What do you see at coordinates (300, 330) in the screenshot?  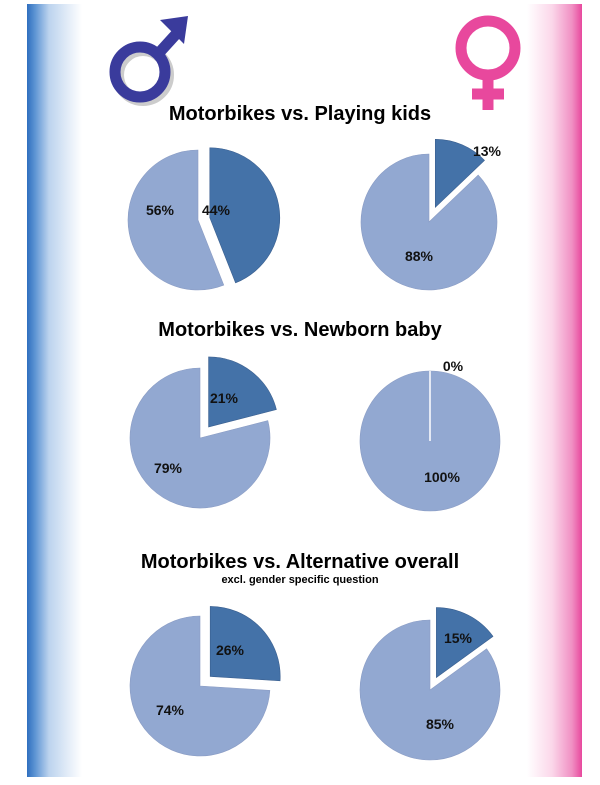 I see `section-title-newborn-baby: Motorbikes vs. Newborn baby` at bounding box center [300, 330].